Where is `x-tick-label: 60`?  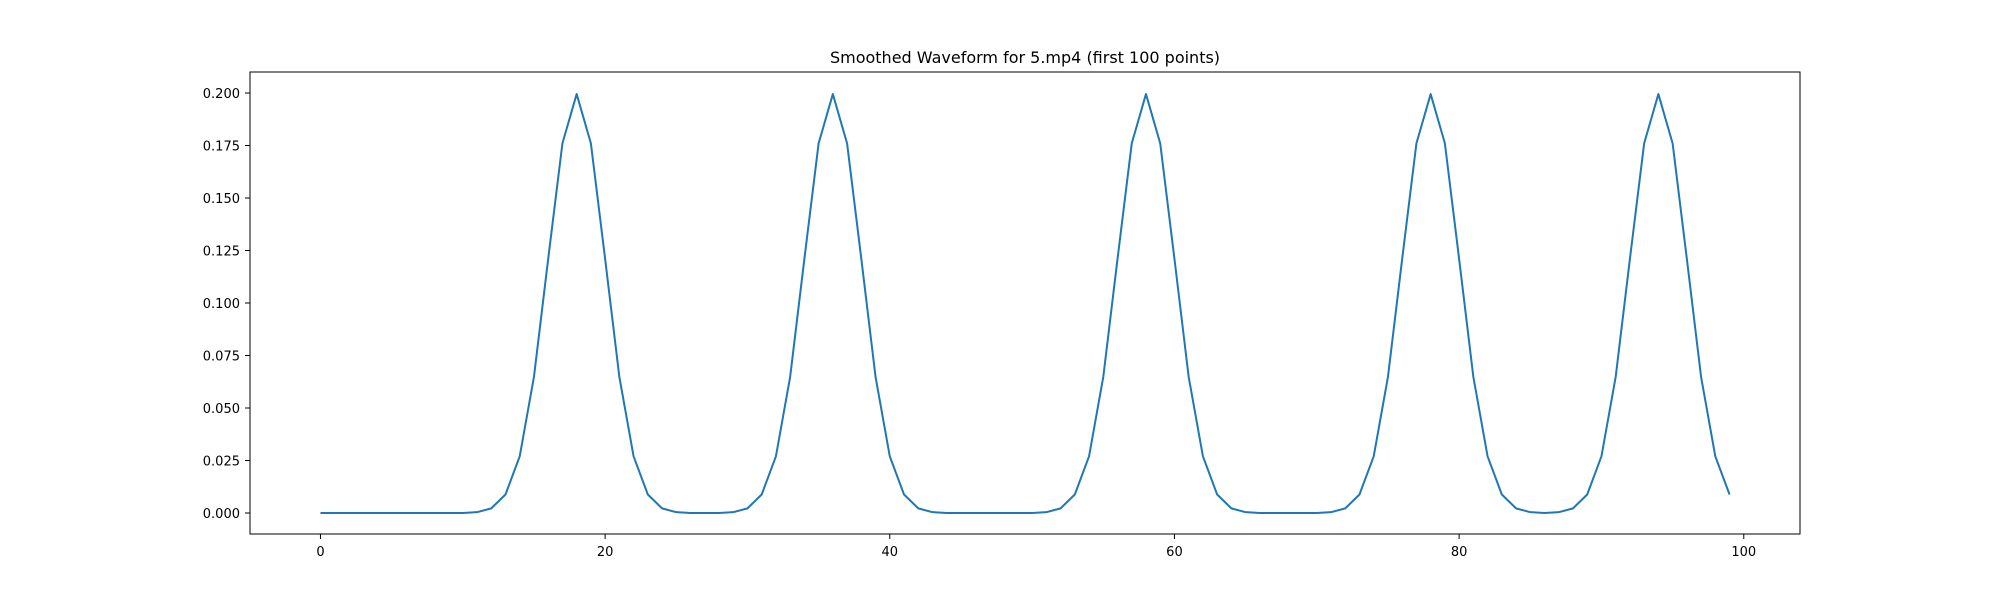 x-tick-label: 60 is located at coordinates (1174, 552).